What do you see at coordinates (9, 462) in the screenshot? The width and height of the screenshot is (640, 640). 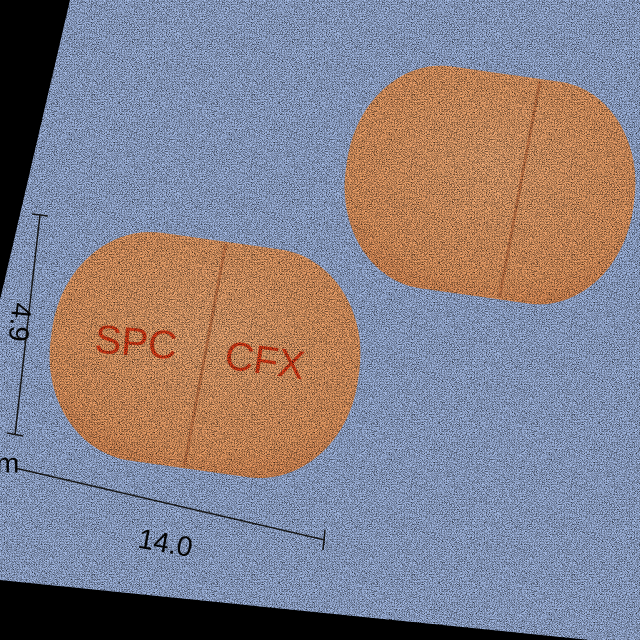 I see `unit-label: m` at bounding box center [9, 462].